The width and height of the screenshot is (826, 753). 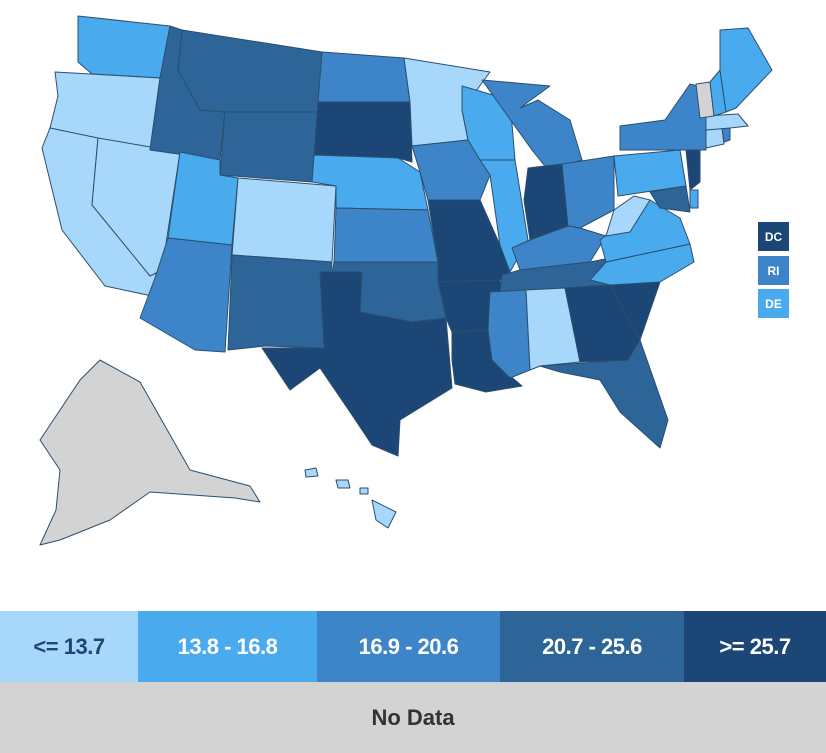 I want to click on state-tx, so click(x=357, y=364).